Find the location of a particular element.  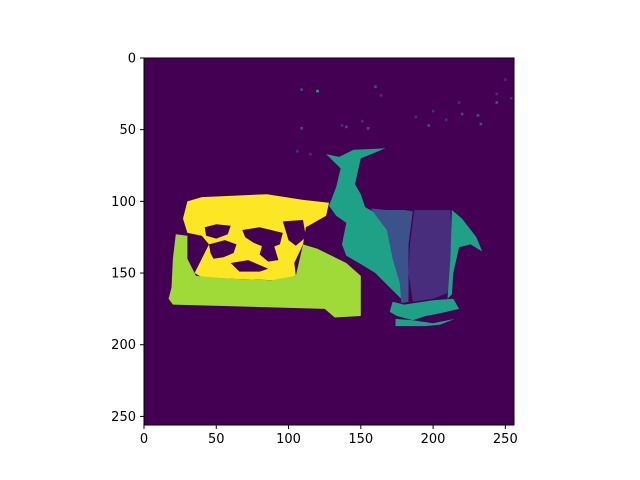

bottom-teal-region is located at coordinates (424, 309).